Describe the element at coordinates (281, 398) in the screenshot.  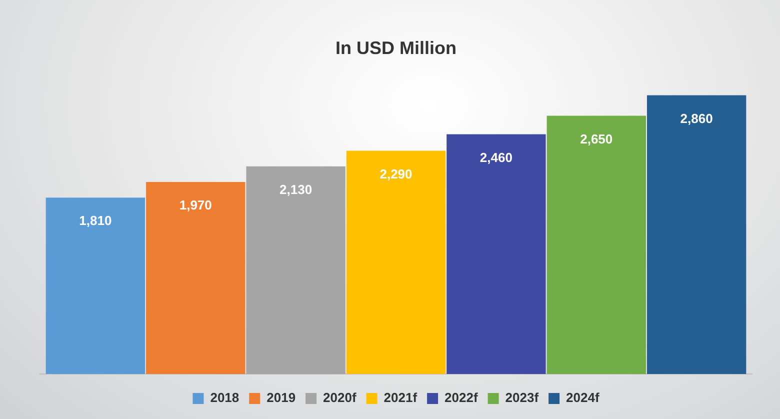
I see `legend-label: 2019` at that location.